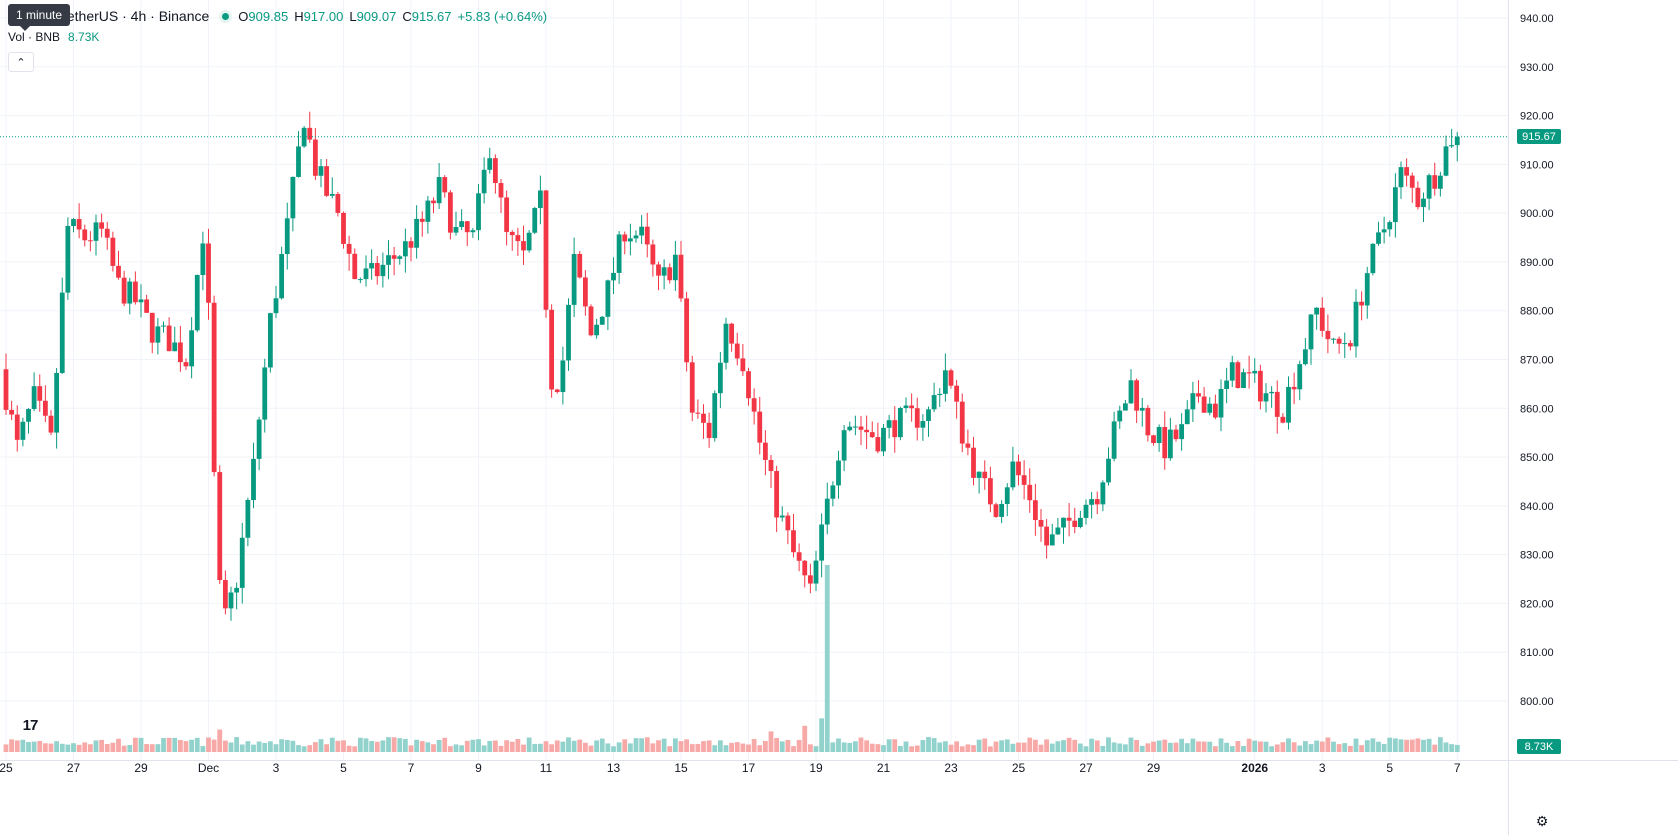 The width and height of the screenshot is (1678, 835). What do you see at coordinates (502, 16) in the screenshot?
I see `price-change: +5.83 (+0.64%)` at bounding box center [502, 16].